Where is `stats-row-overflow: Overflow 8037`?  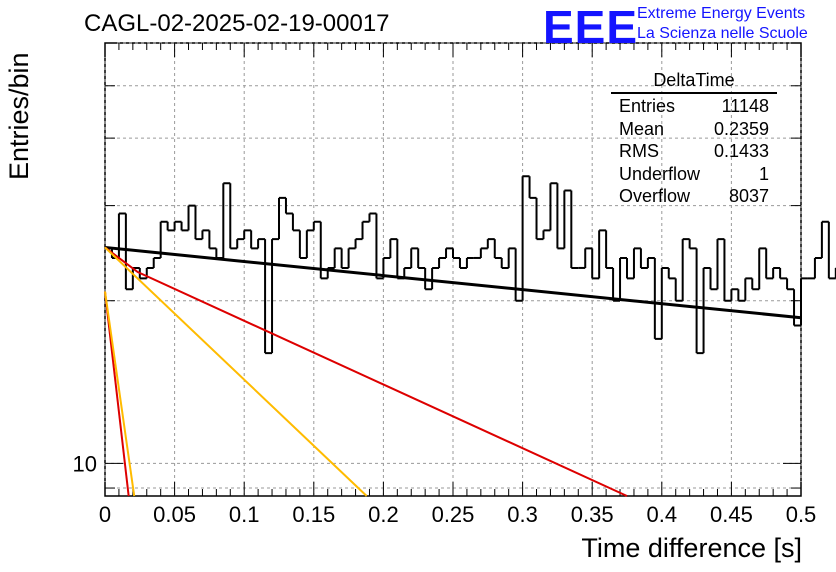 stats-row-overflow: Overflow 8037 is located at coordinates (694, 196).